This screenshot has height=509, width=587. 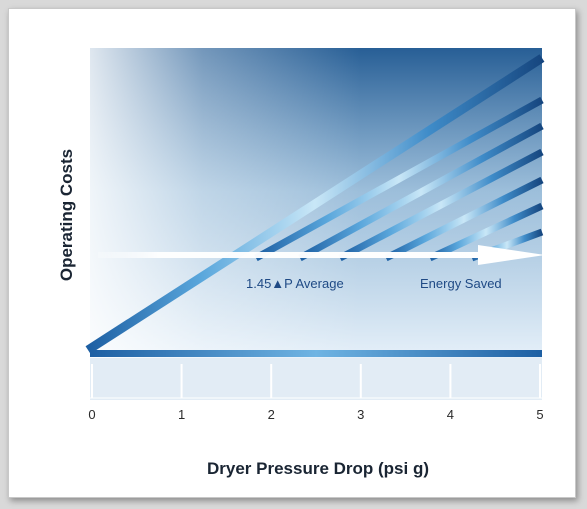 I want to click on average-annotation: 1.45▲P Average, so click(x=295, y=283).